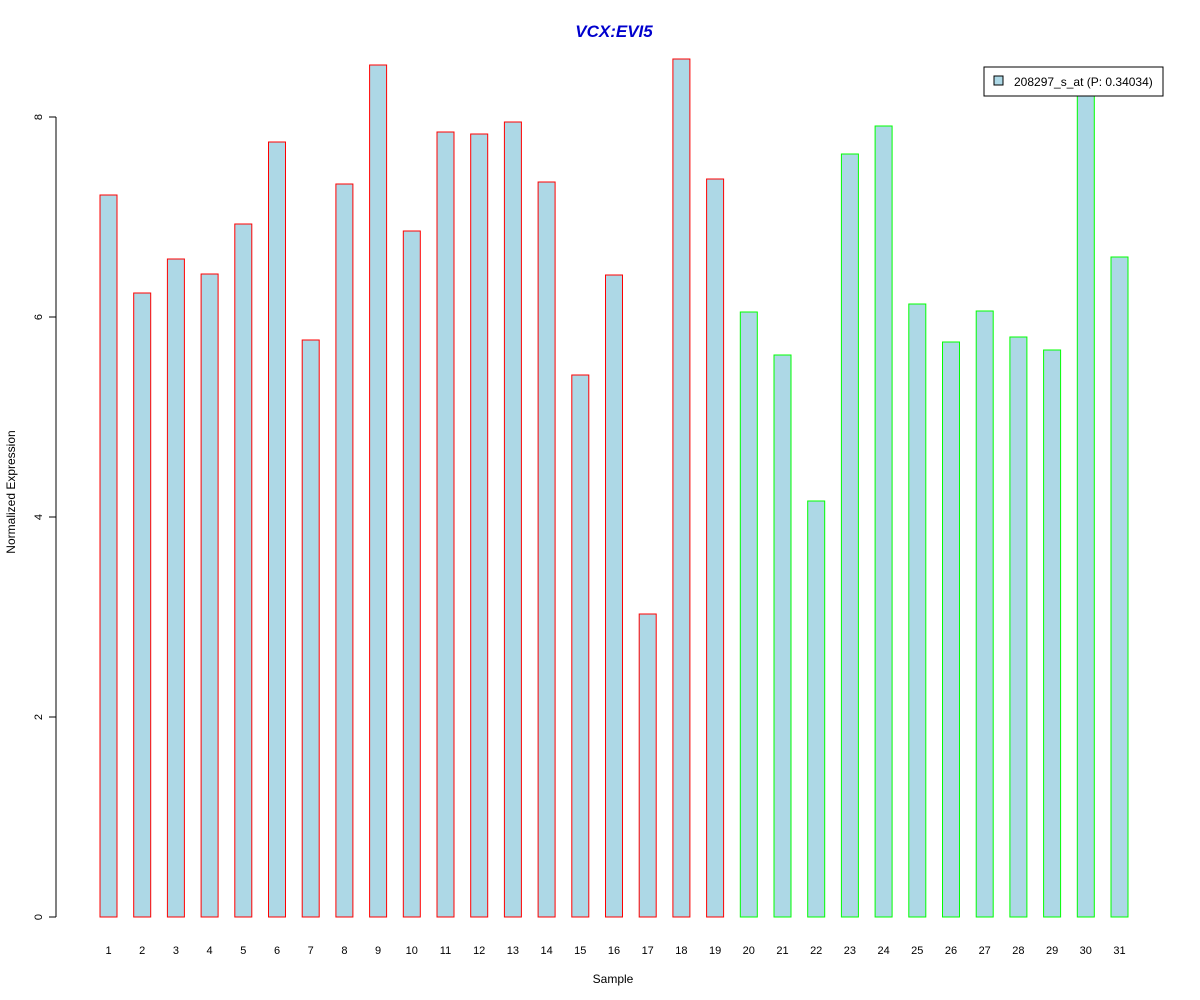 The height and width of the screenshot is (1000, 1200). What do you see at coordinates (39, 917) in the screenshot?
I see `y-tick-label: 0` at bounding box center [39, 917].